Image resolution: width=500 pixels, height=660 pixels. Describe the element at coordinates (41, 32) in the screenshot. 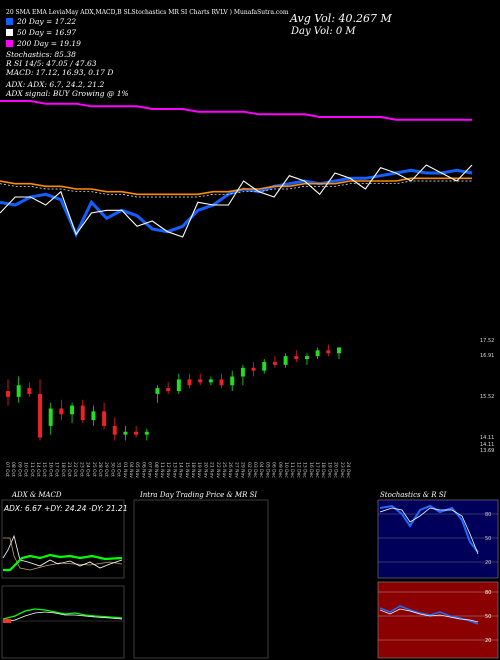

I see `legend-sma50: 50 Day = 16.97` at that location.